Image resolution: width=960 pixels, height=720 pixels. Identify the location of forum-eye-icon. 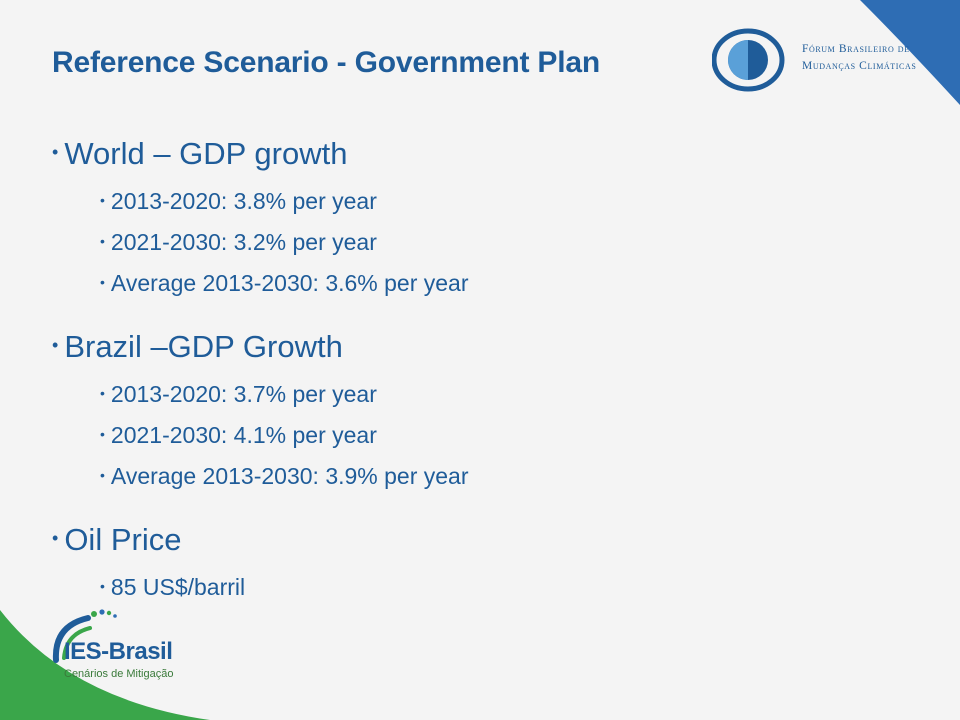
(748, 60).